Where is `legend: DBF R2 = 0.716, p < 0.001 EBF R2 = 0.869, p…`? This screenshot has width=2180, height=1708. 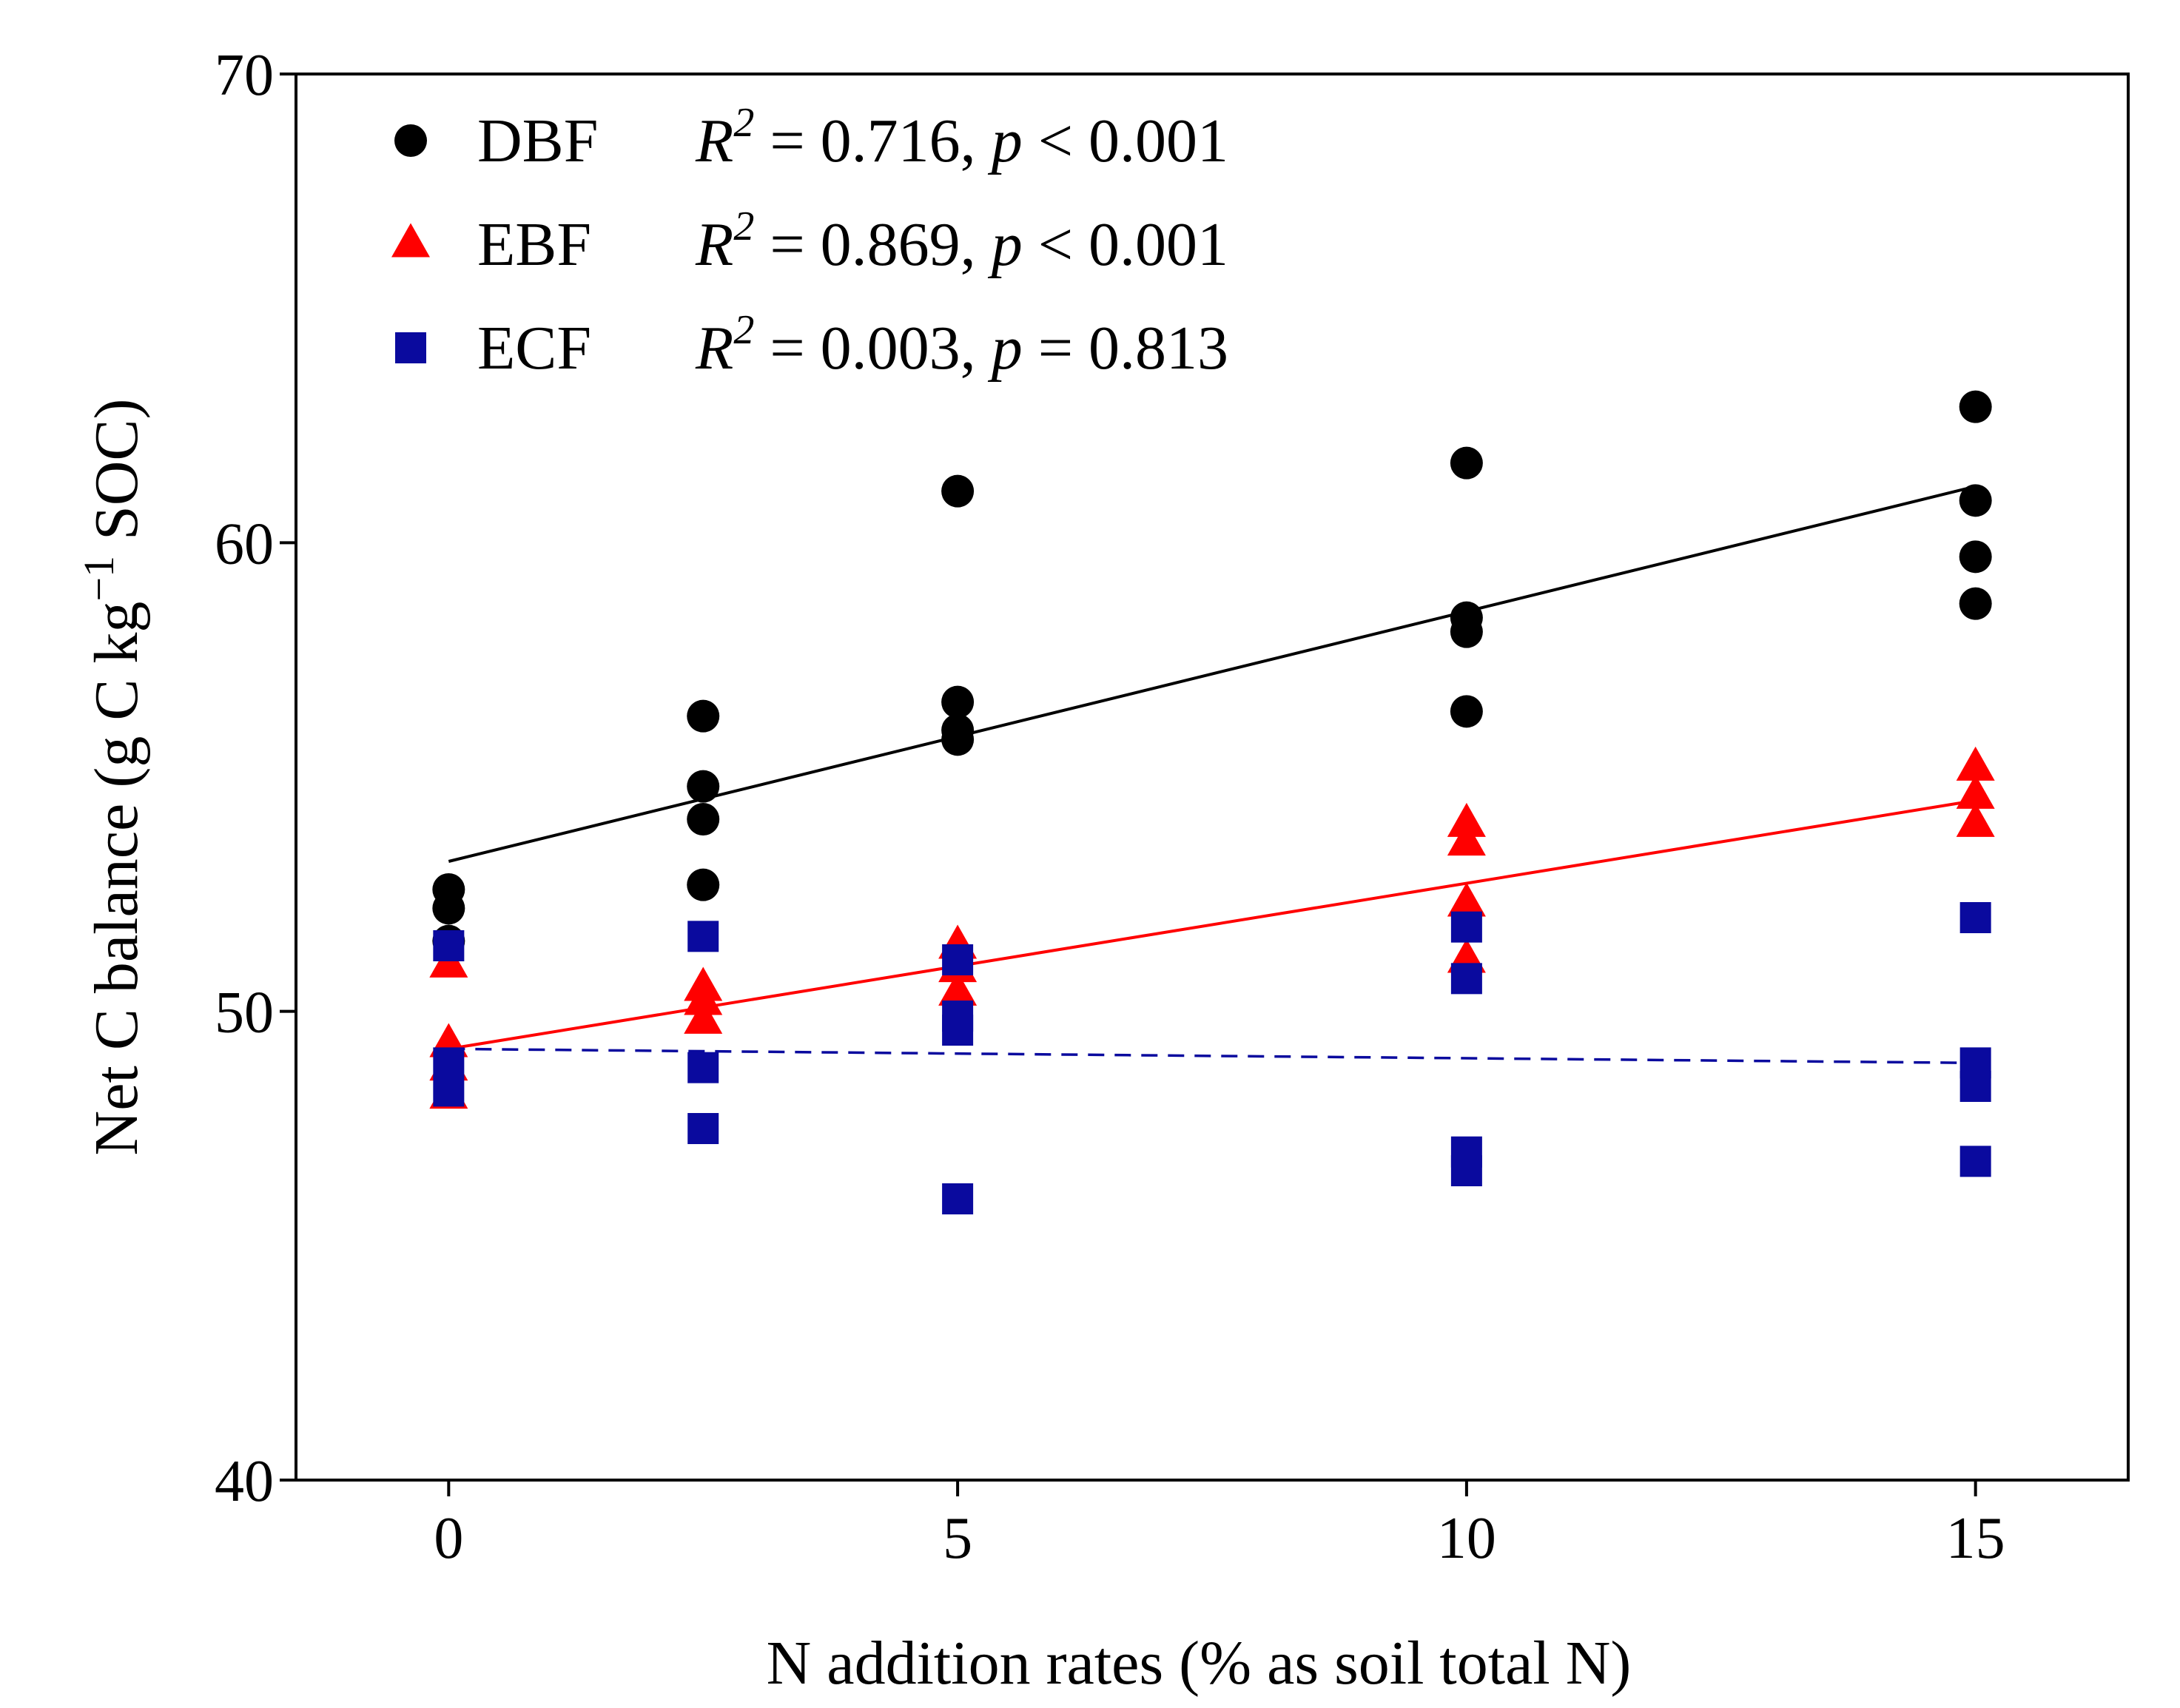 legend: DBF R2 = 0.716, p < 0.001 EBF R2 = 0.869, p… is located at coordinates (809, 241).